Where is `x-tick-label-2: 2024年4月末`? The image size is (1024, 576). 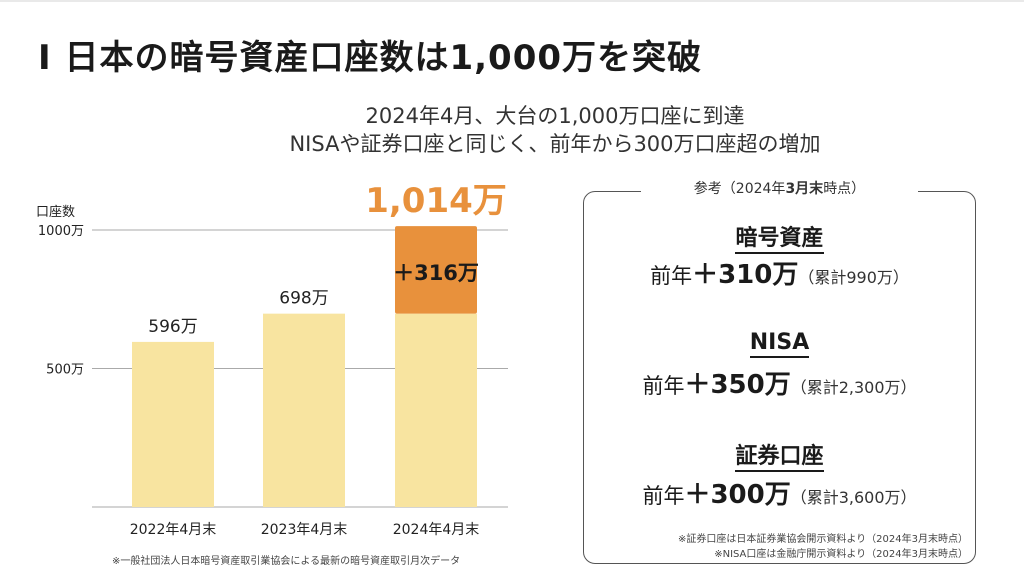 x-tick-label-2: 2024年4月末 is located at coordinates (436, 530).